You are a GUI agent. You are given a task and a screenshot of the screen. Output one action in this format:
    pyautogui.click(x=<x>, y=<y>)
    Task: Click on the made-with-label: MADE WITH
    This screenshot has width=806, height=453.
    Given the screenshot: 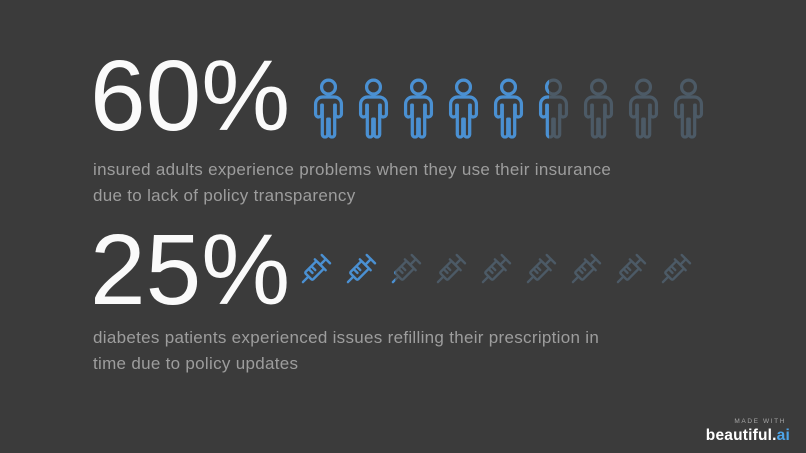 What is the action you would take?
    pyautogui.click(x=760, y=421)
    